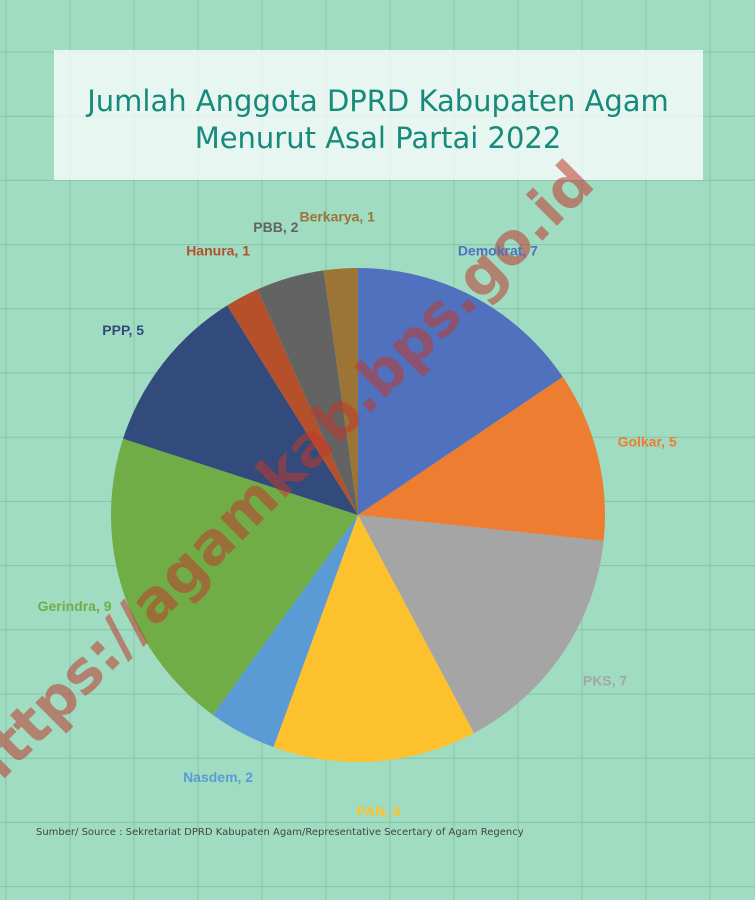 Image resolution: width=755 pixels, height=900 pixels. Describe the element at coordinates (647, 442) in the screenshot. I see `data-label: Golkar, 5` at that location.